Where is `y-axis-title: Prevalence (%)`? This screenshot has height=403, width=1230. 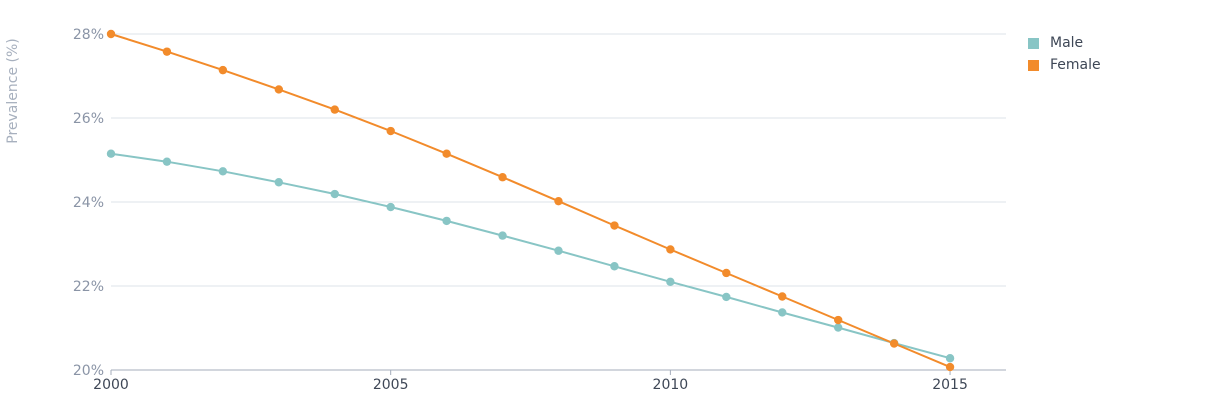
y-axis-title: Prevalence (%) is located at coordinates (13, 91).